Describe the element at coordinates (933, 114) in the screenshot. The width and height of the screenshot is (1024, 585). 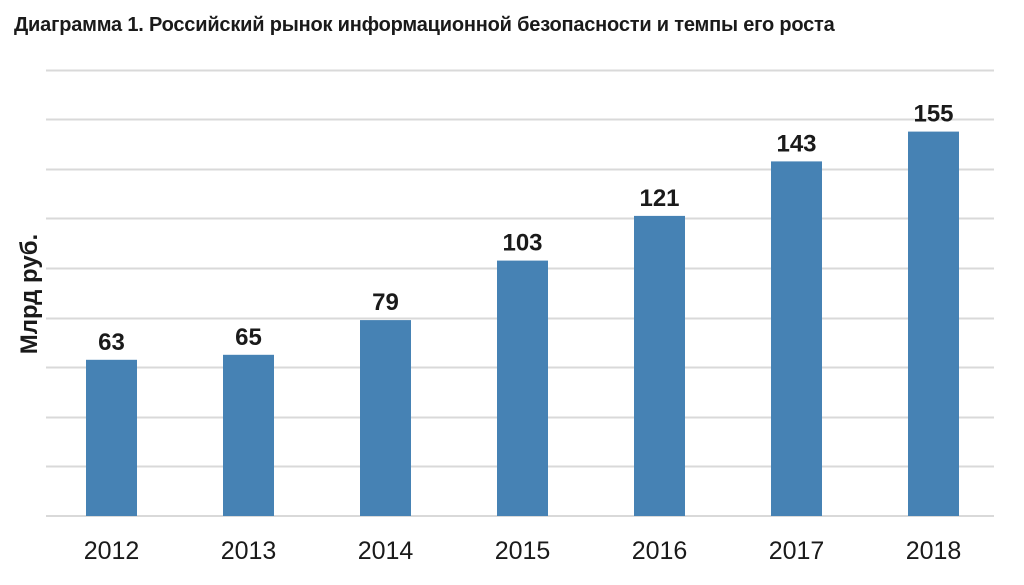
I see `value-label-2018: 155` at that location.